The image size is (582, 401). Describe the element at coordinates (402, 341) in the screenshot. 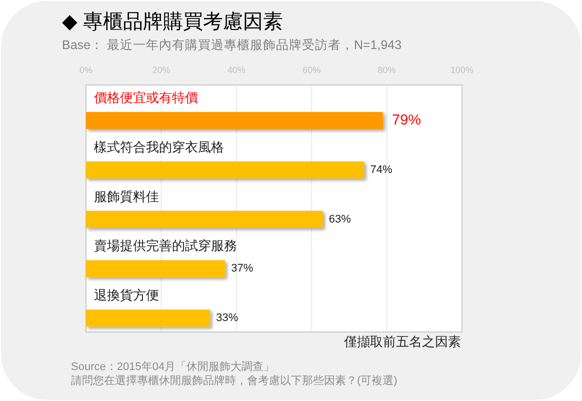

I see `text: 僅擷取前五名之因素` at that location.